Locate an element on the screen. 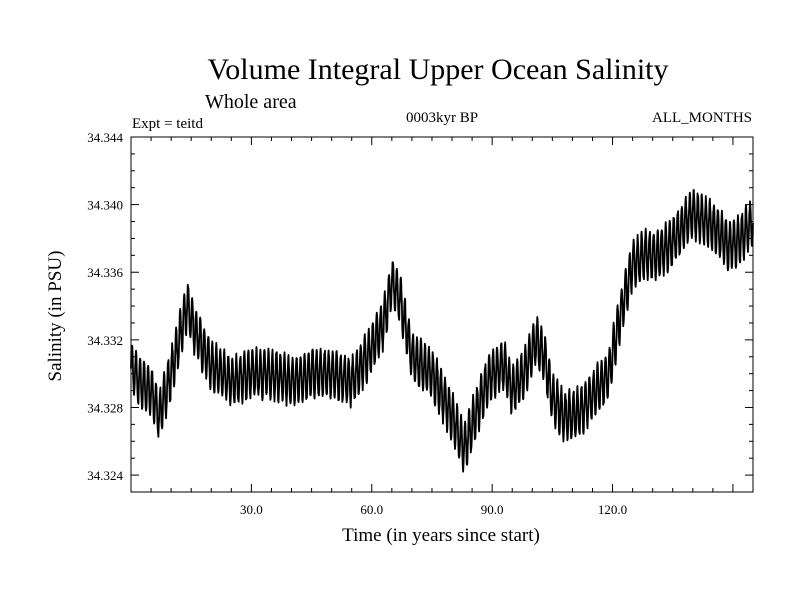 This screenshot has width=800, height=605. y-axis-label: Salinity (in PSU) is located at coordinates (55, 316).